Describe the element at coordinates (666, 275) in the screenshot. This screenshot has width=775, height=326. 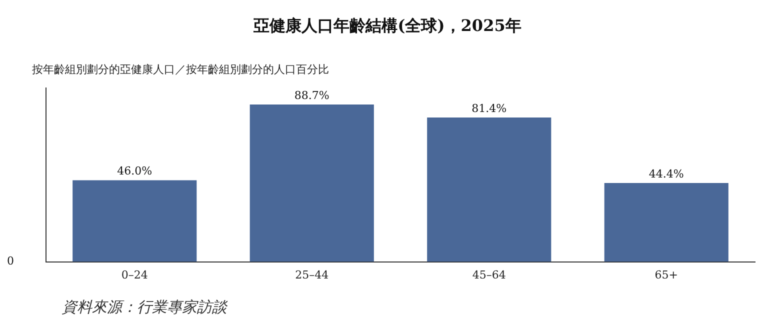
I see `x-tick-label: 65+` at that location.